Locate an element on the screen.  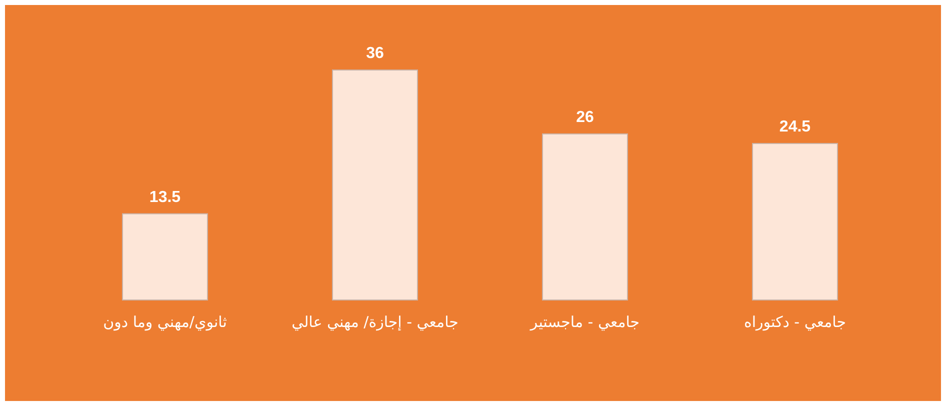
x-tick-label: جامعي - إجازة/ مهني عالي is located at coordinates (375, 322).